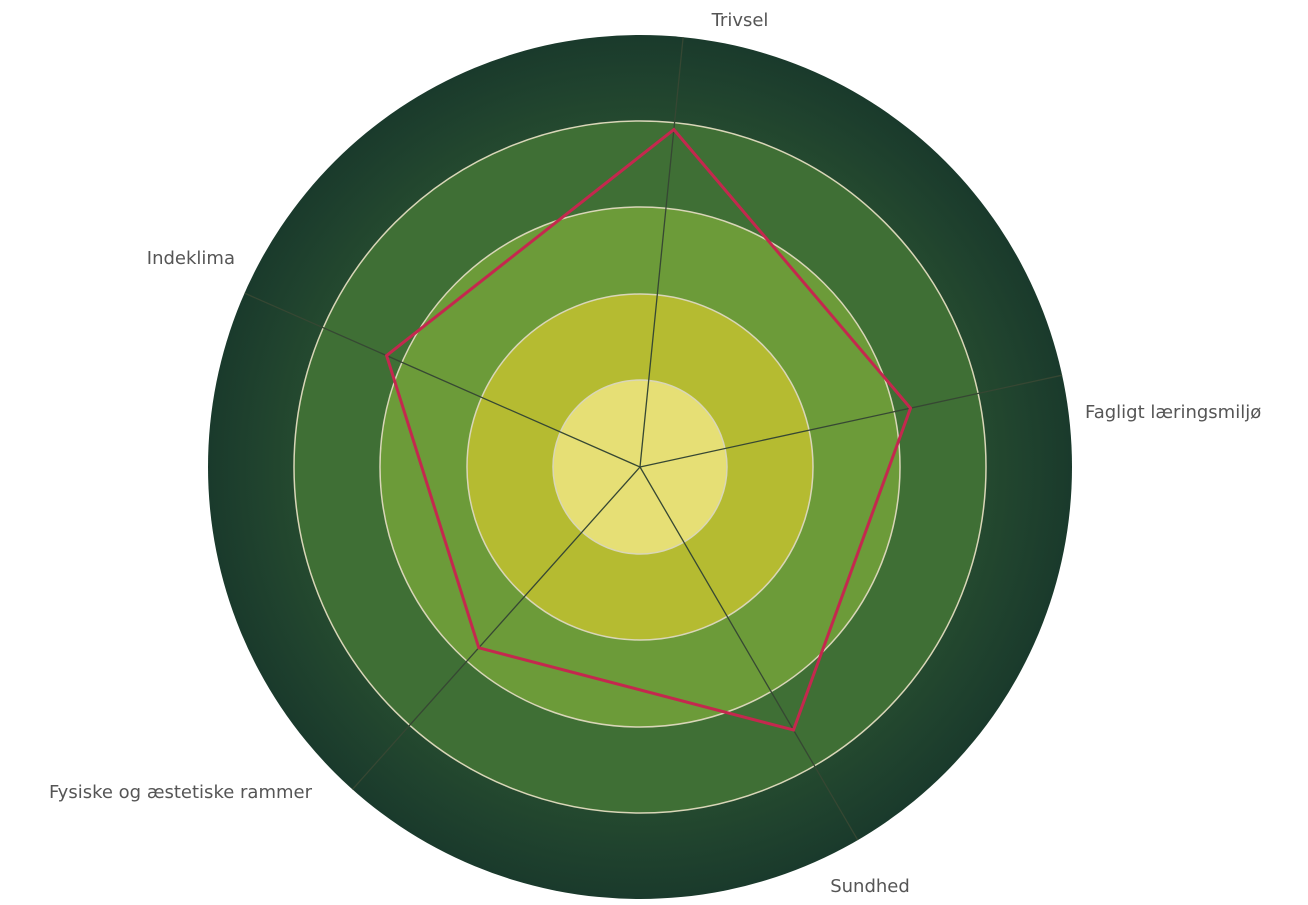 This screenshot has height=905, width=1308. I want to click on axis-label-3: Sundhed, so click(870, 886).